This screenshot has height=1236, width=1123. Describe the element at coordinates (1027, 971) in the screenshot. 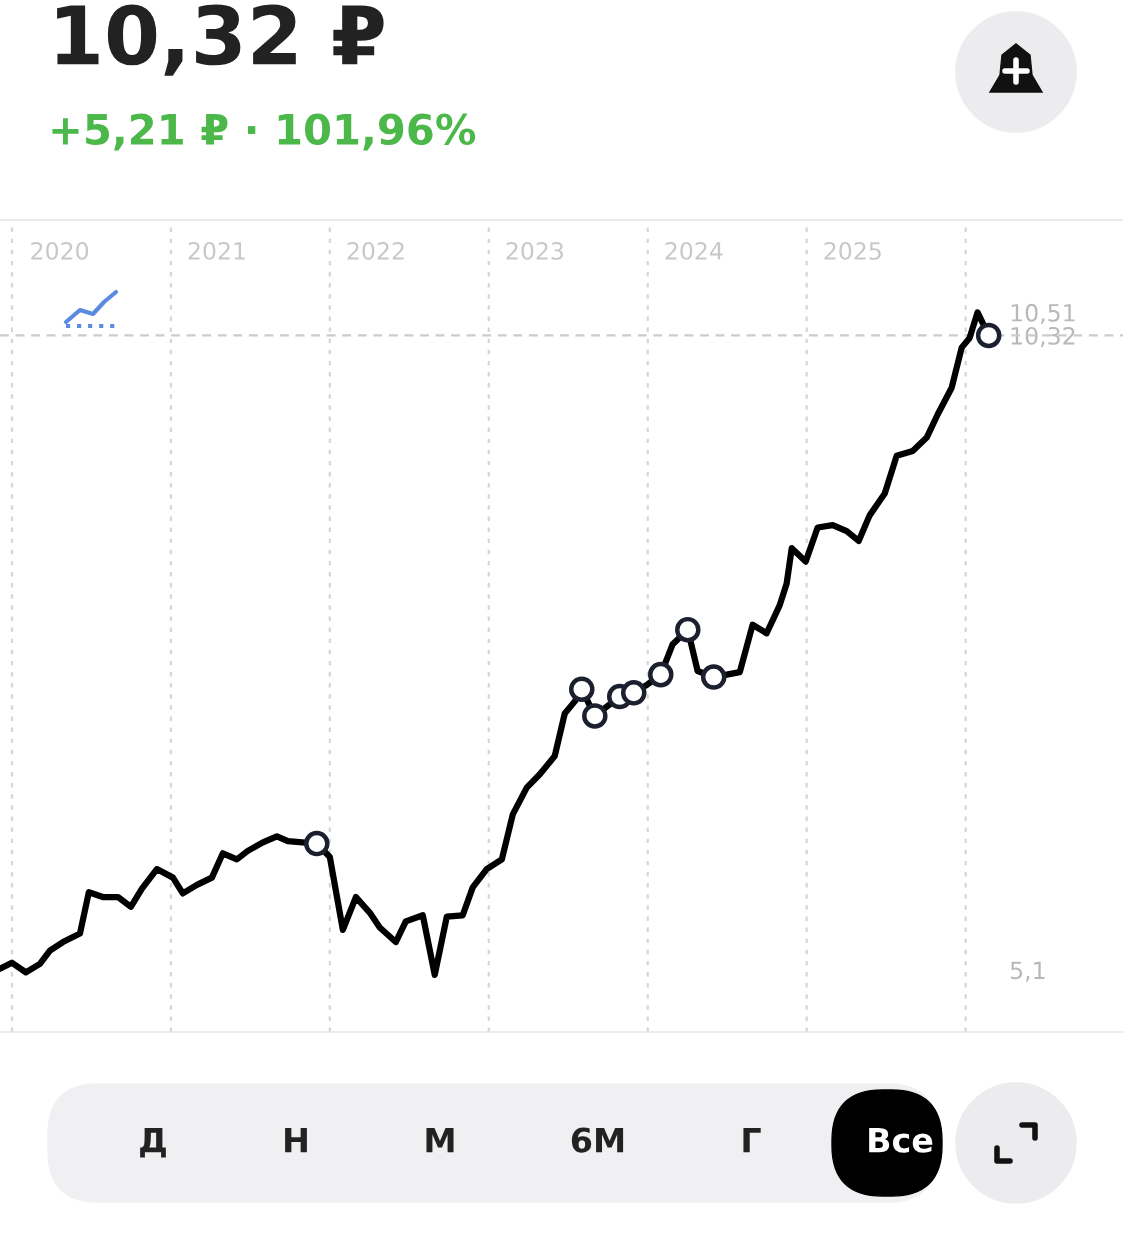

I see `y-tick-label: 5,1` at that location.